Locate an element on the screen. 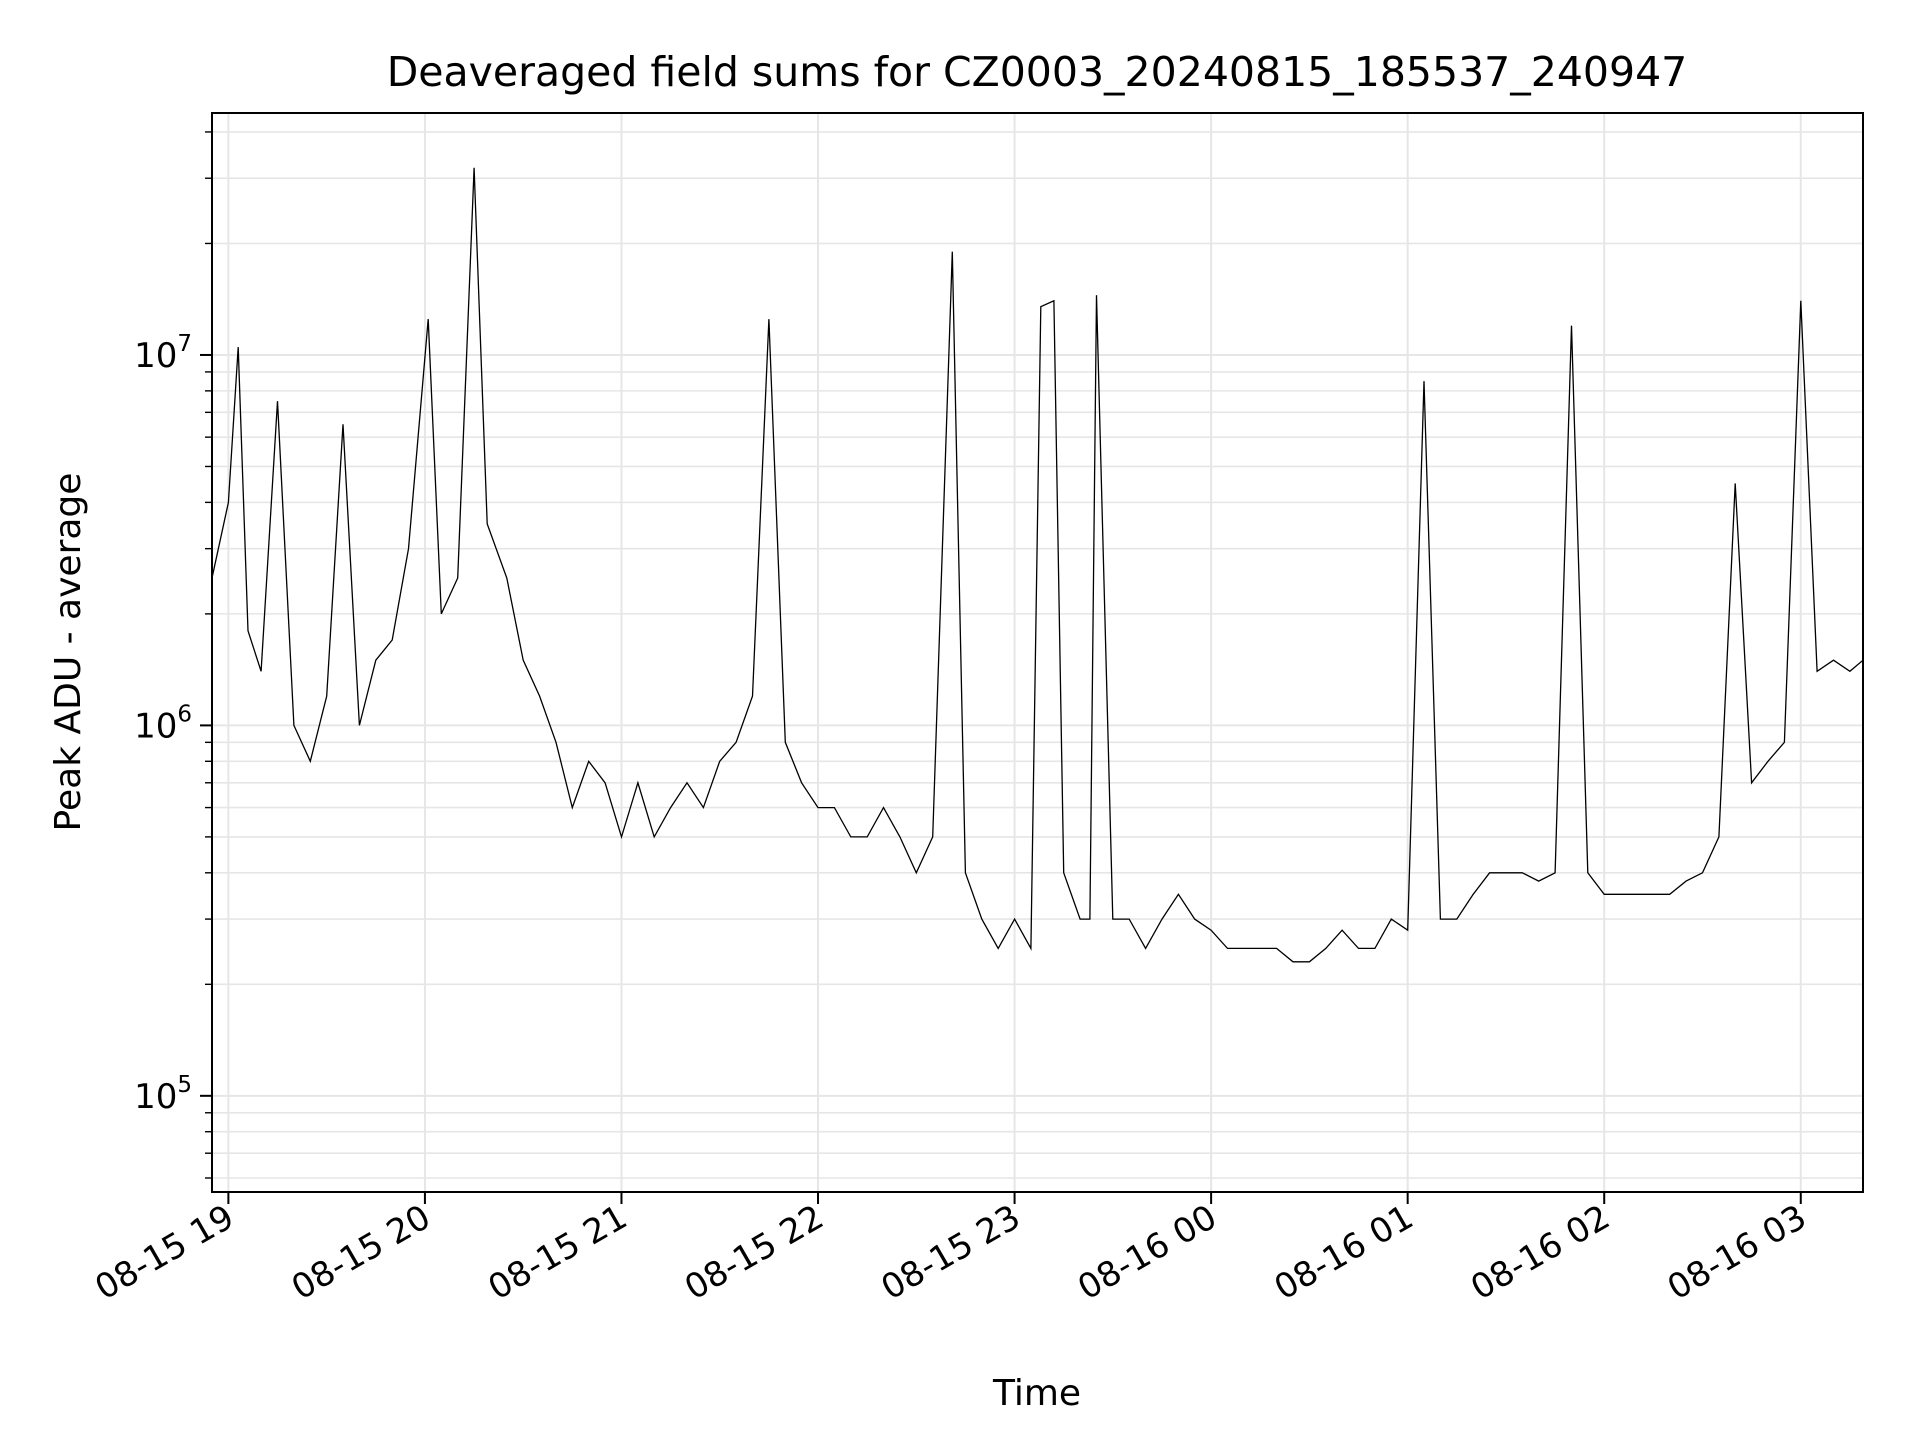 This screenshot has width=1920, height=1440. y-axis: 10⁵ 10⁶ 10⁷ is located at coordinates (173, 655).